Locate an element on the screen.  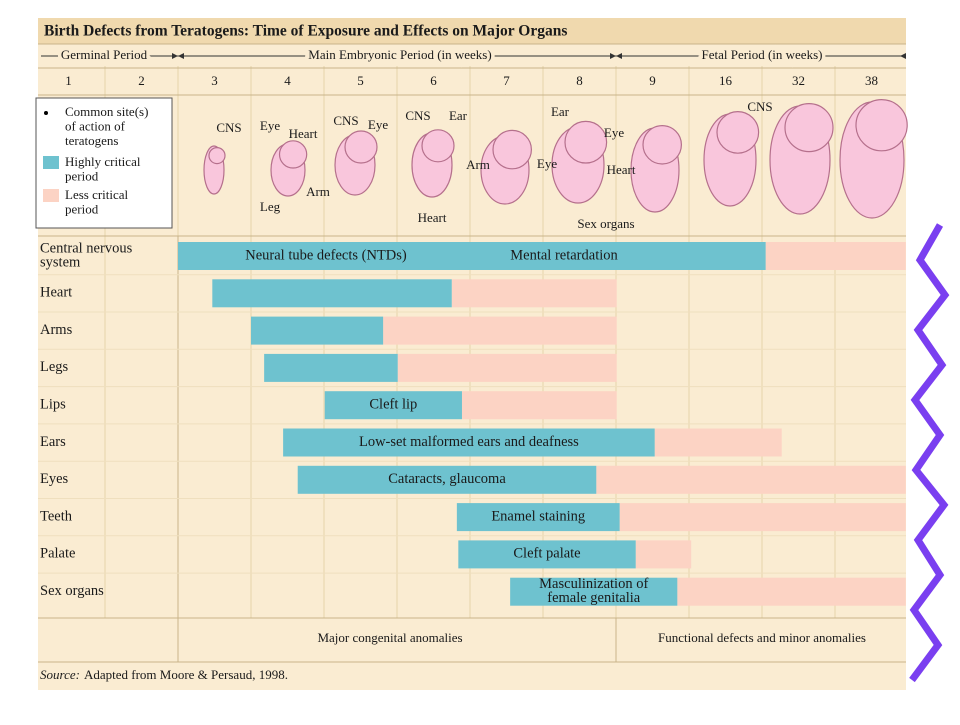
week-label: 7 is located at coordinates (506, 80).